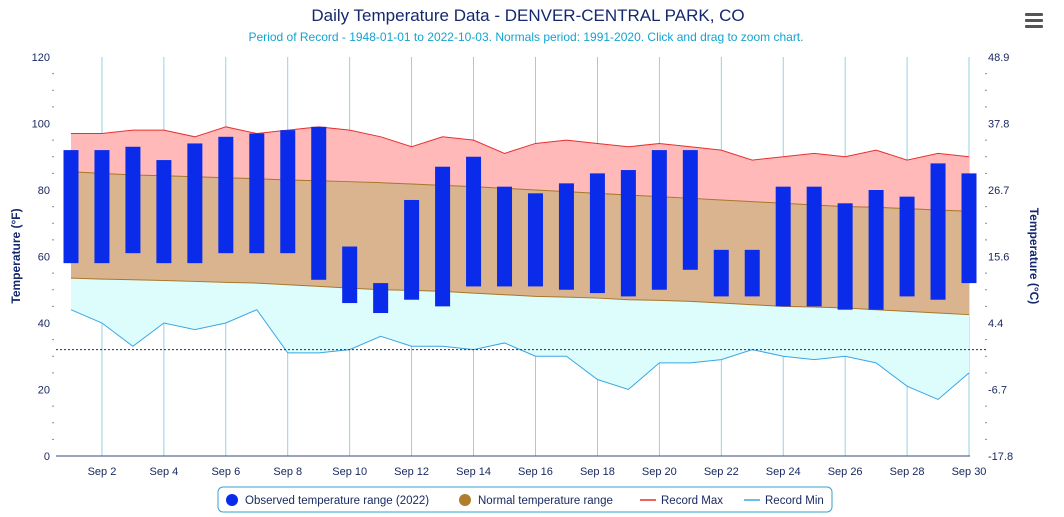  Describe the element at coordinates (998, 191) in the screenshot. I see `y-tick-label-right: 26.7` at that location.